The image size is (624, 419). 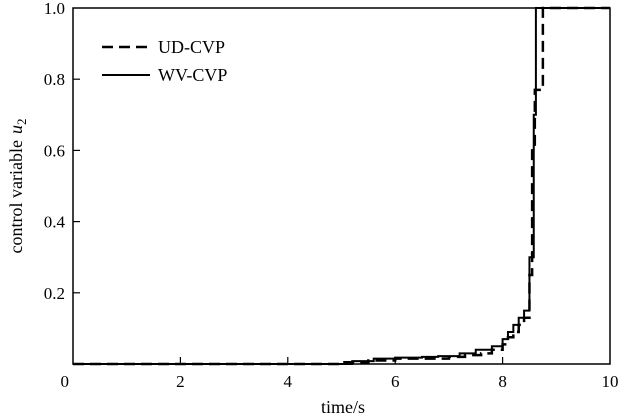 I want to click on y-tick-label: 0.8, so click(x=54, y=79).